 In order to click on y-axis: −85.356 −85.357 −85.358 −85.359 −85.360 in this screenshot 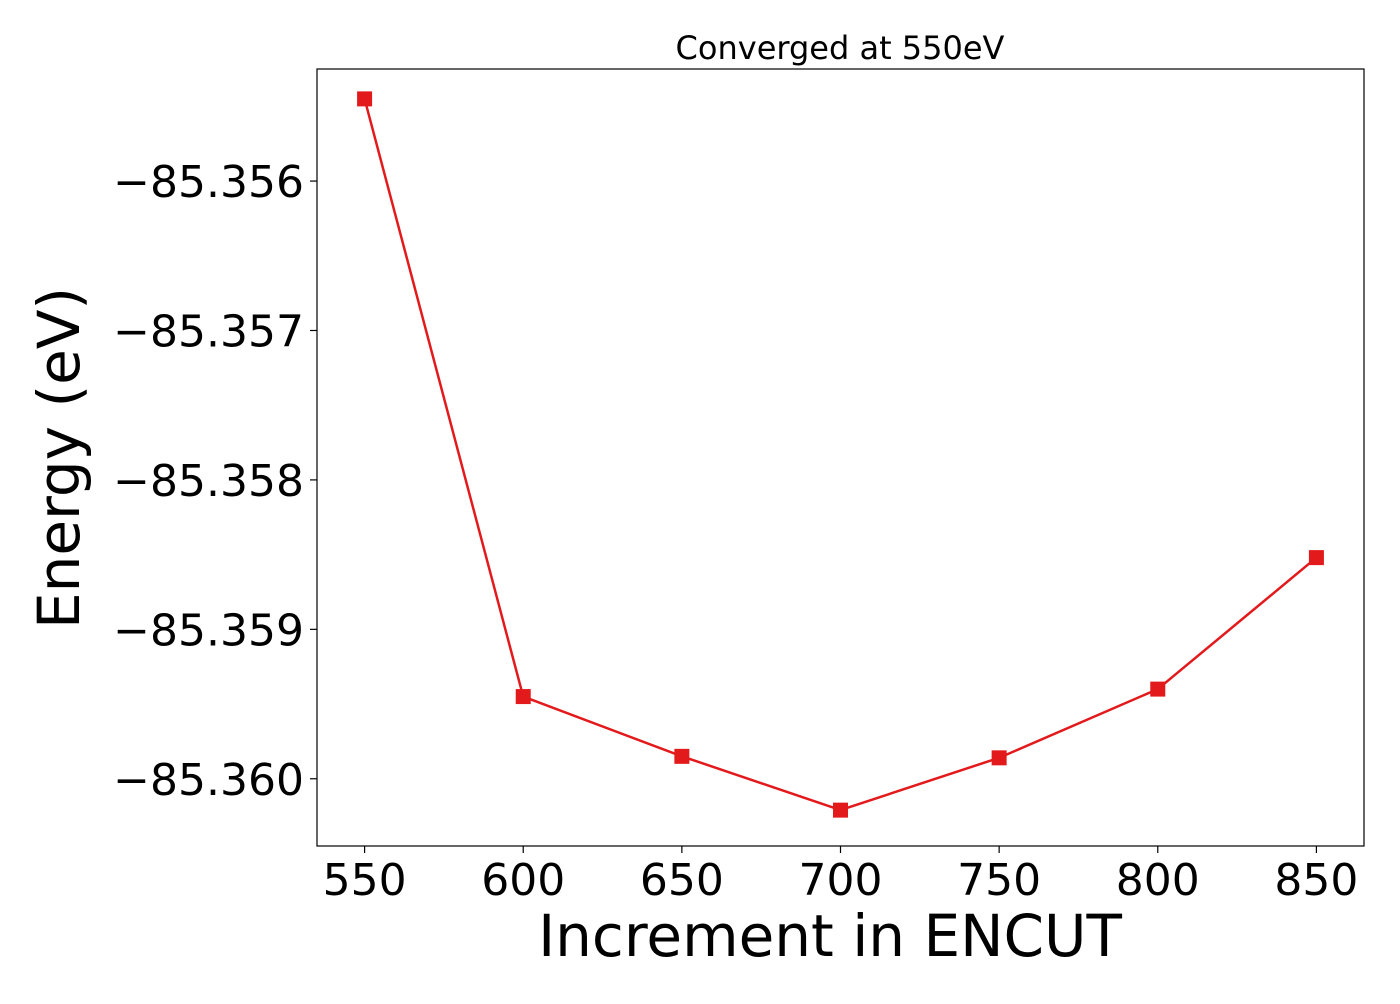, I will do `click(215, 481)`.